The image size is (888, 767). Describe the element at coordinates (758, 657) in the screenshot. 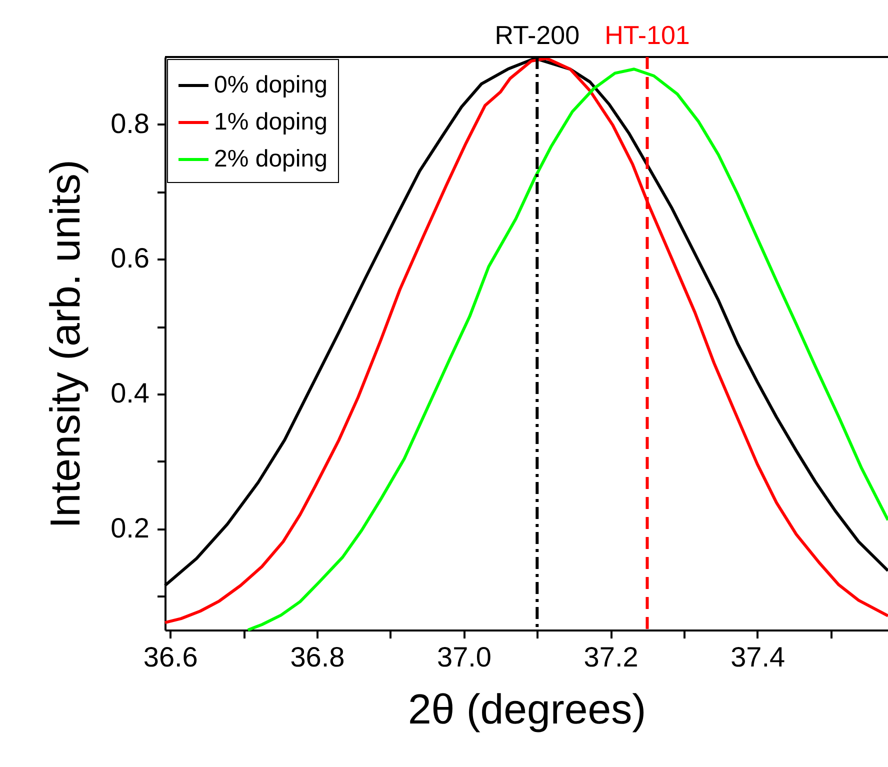

I see `x-tick-label: 37.4` at that location.